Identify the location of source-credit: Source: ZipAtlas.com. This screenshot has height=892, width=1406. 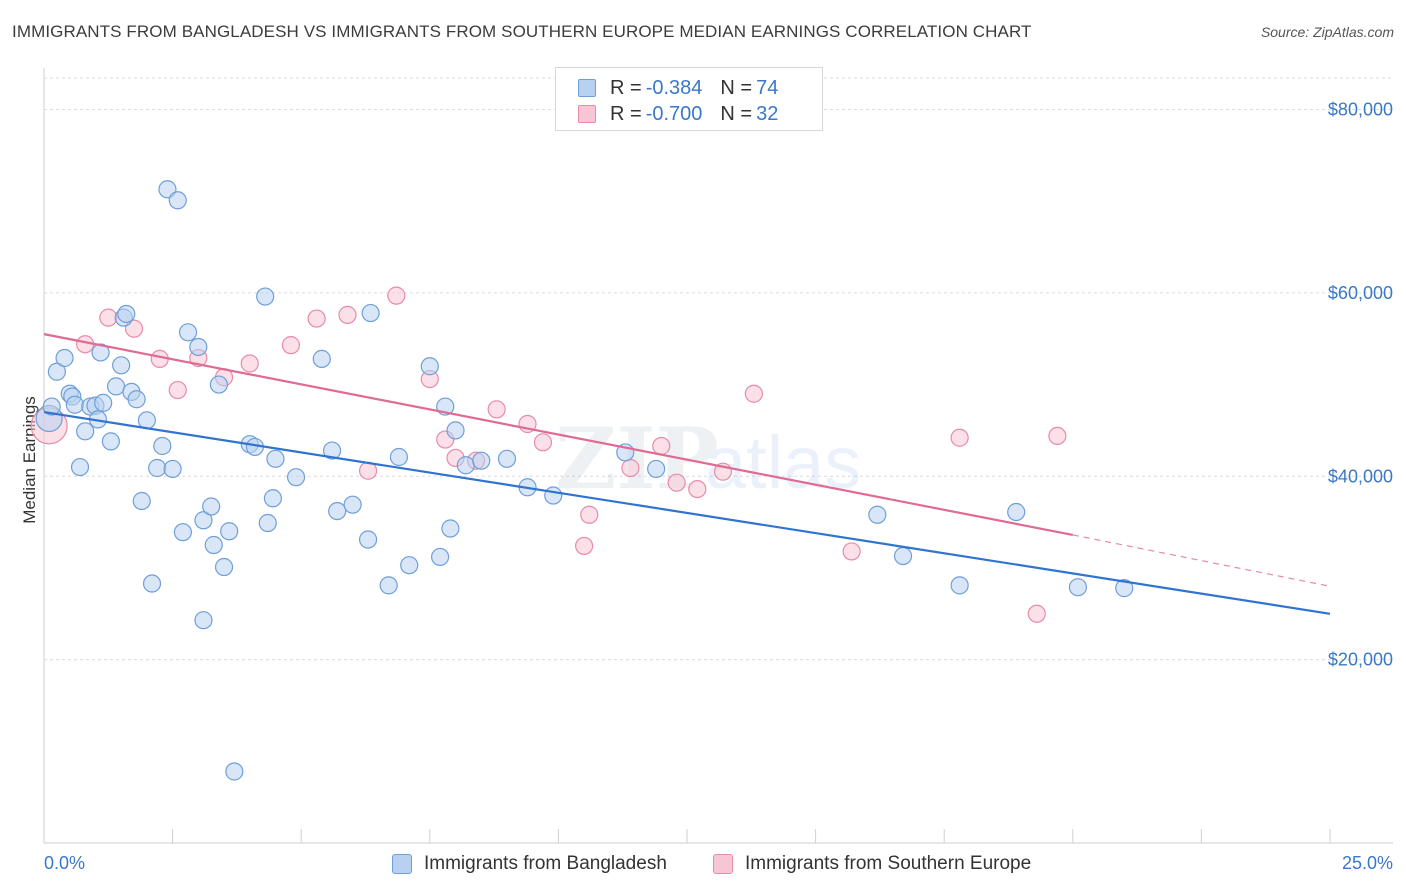
(1327, 32).